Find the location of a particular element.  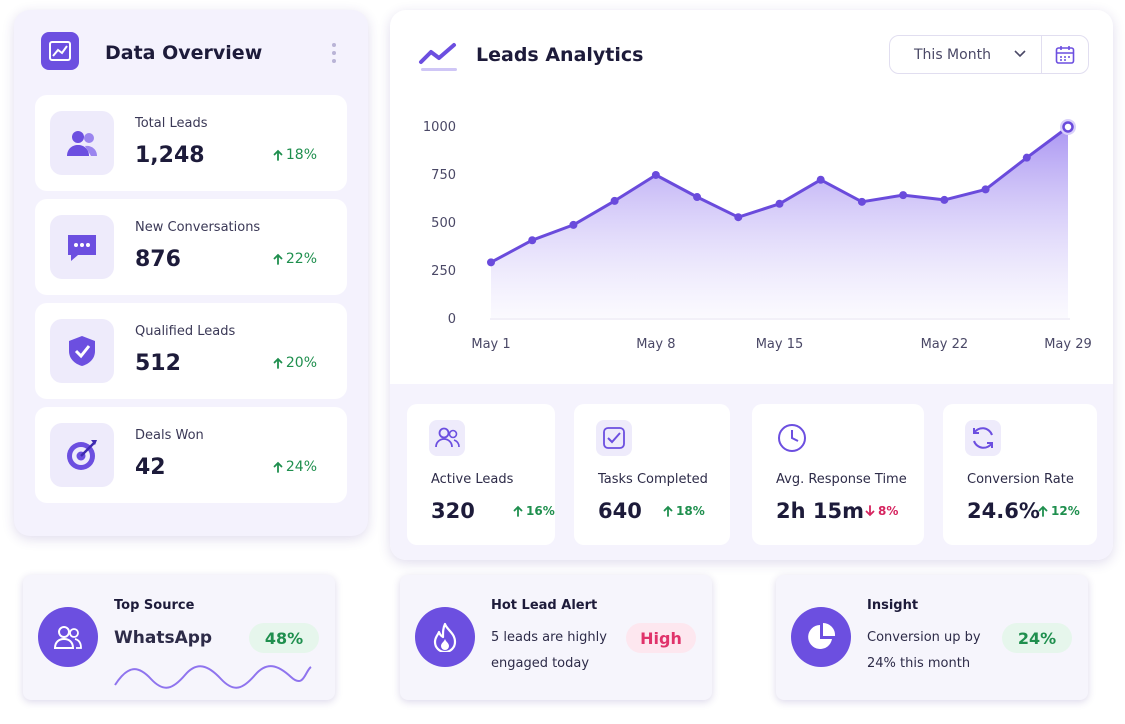

card-title: Insight is located at coordinates (893, 605).